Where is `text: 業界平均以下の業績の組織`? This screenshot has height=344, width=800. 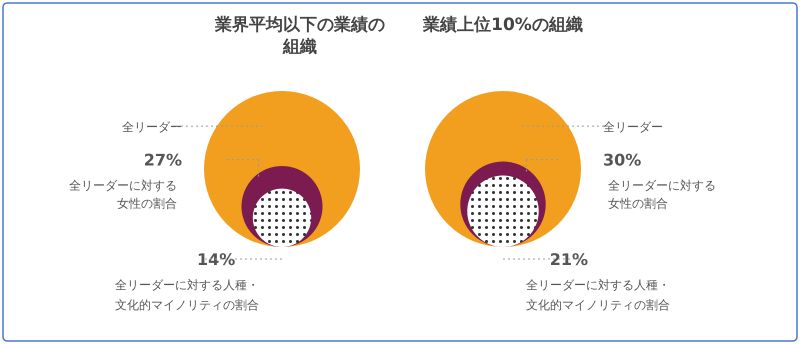
text: 業界平均以下の業績の組織 is located at coordinates (299, 36).